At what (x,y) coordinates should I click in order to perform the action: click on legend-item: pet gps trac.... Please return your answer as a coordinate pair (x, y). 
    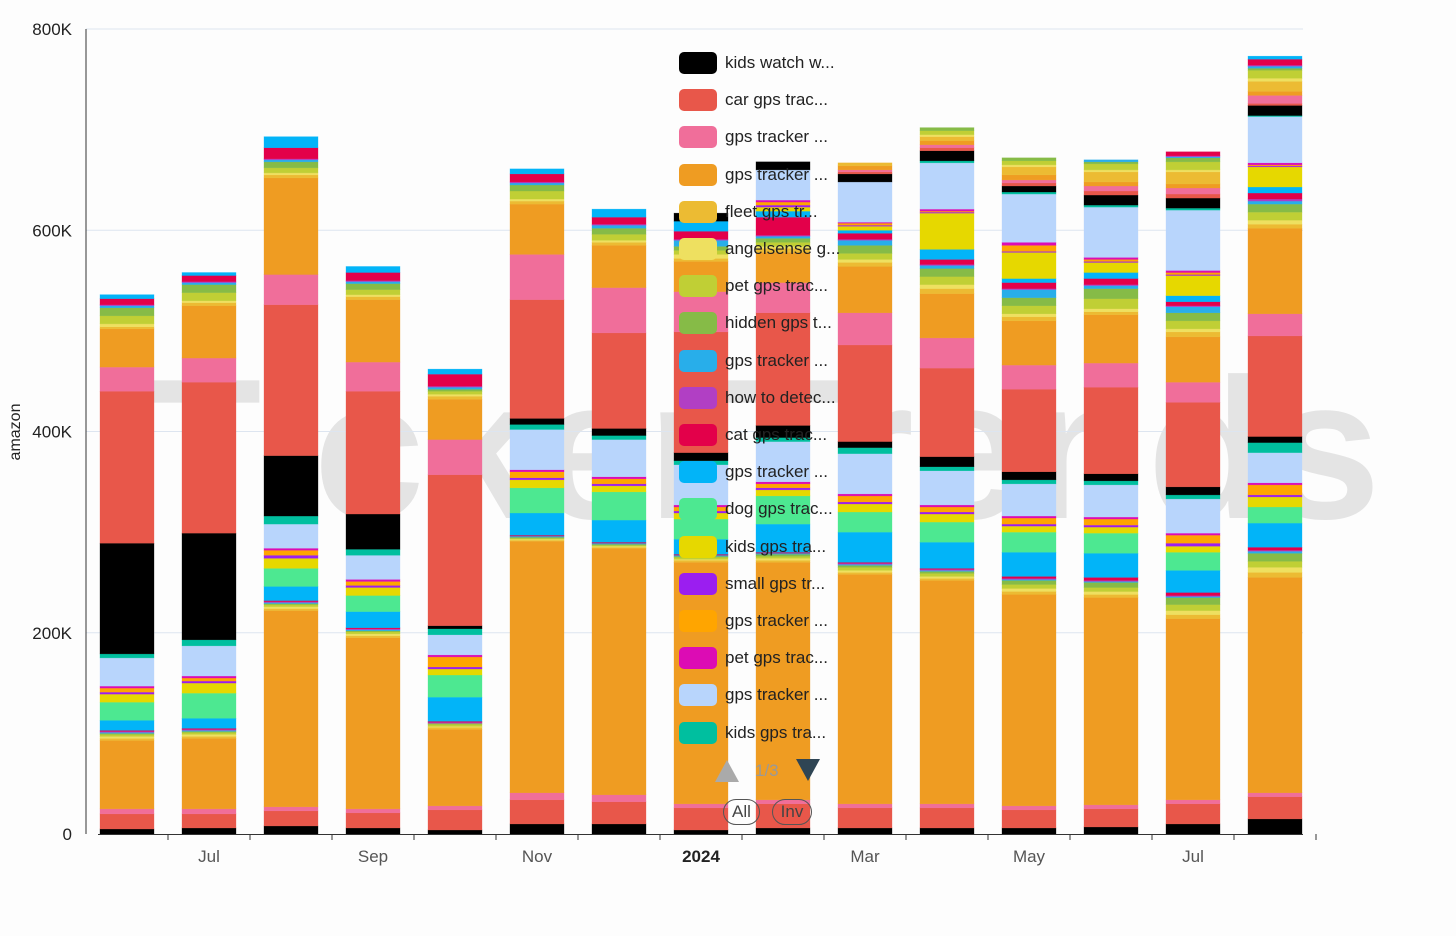
    Looking at the image, I should click on (753, 286).